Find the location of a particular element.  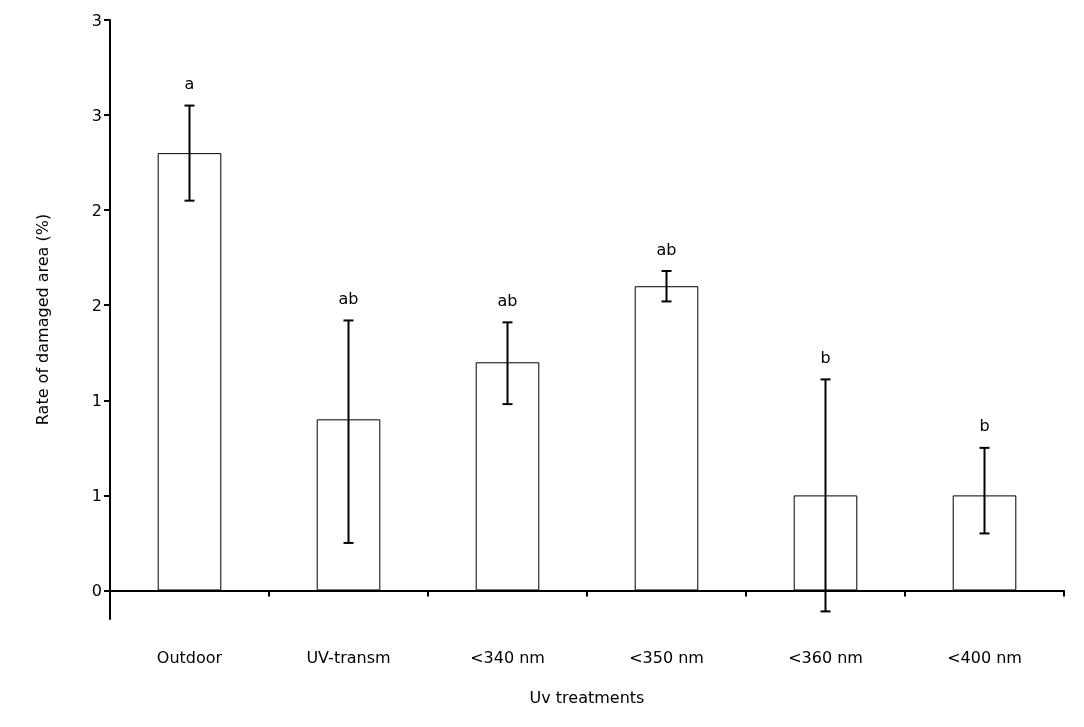

x-axis-title: Uv treatments is located at coordinates (587, 697).